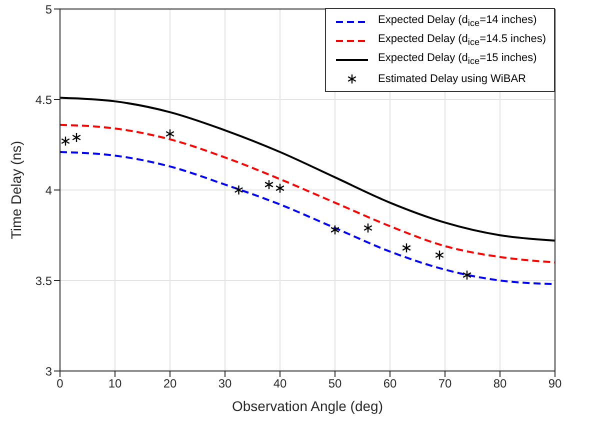 The width and height of the screenshot is (593, 421). I want to click on x-tick-label: 60, so click(390, 383).